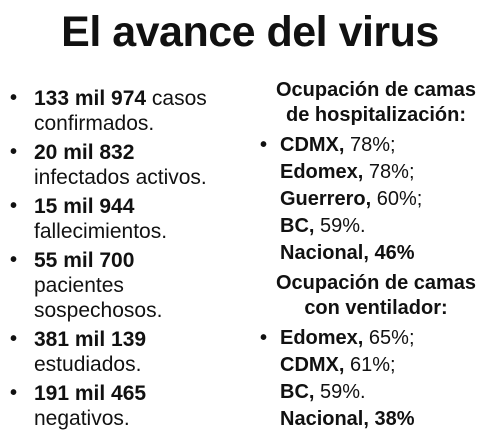  What do you see at coordinates (84, 206) in the screenshot?
I see `stat-number: 15 mil 944` at bounding box center [84, 206].